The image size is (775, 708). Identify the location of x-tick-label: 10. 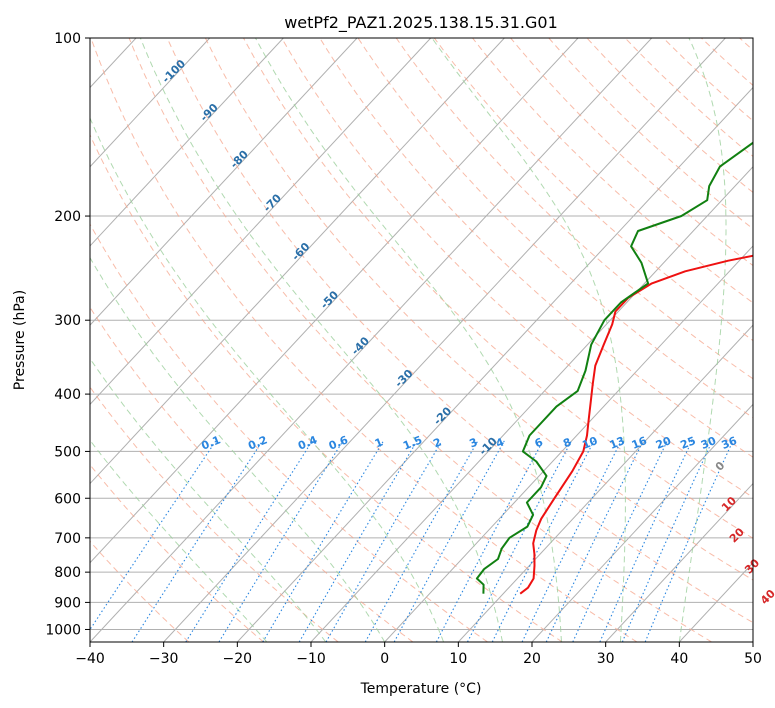
(458, 659).